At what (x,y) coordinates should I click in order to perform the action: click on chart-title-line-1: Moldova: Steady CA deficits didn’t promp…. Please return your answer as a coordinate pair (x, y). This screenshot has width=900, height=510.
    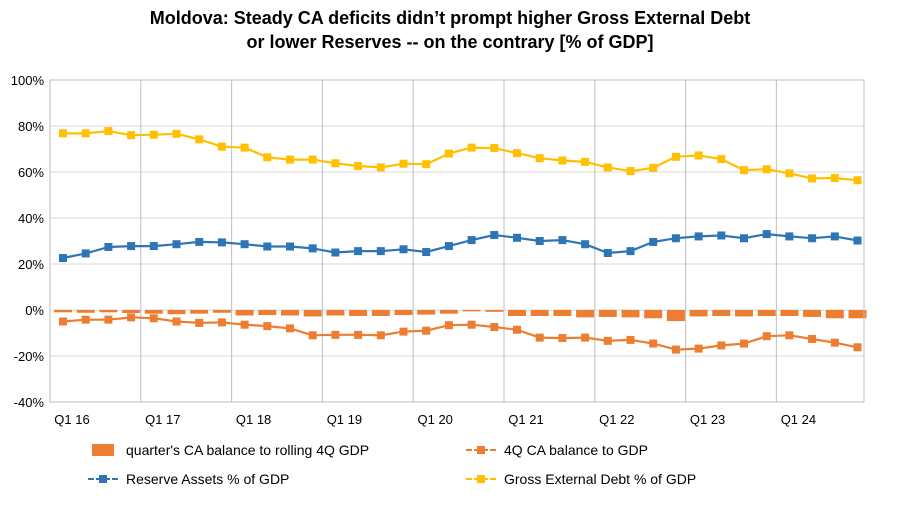
    Looking at the image, I should click on (450, 18).